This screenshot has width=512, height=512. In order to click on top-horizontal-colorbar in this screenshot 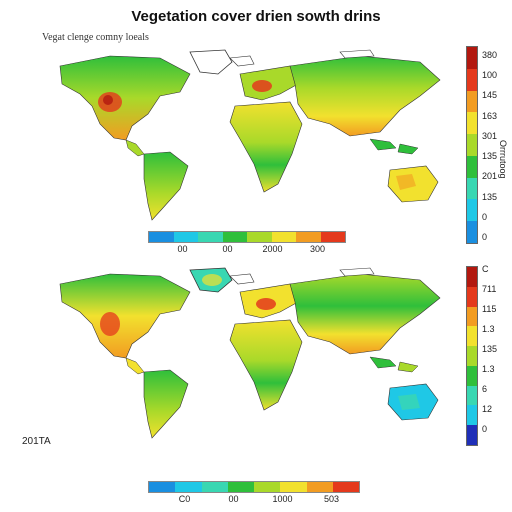, I will do `click(247, 237)`.